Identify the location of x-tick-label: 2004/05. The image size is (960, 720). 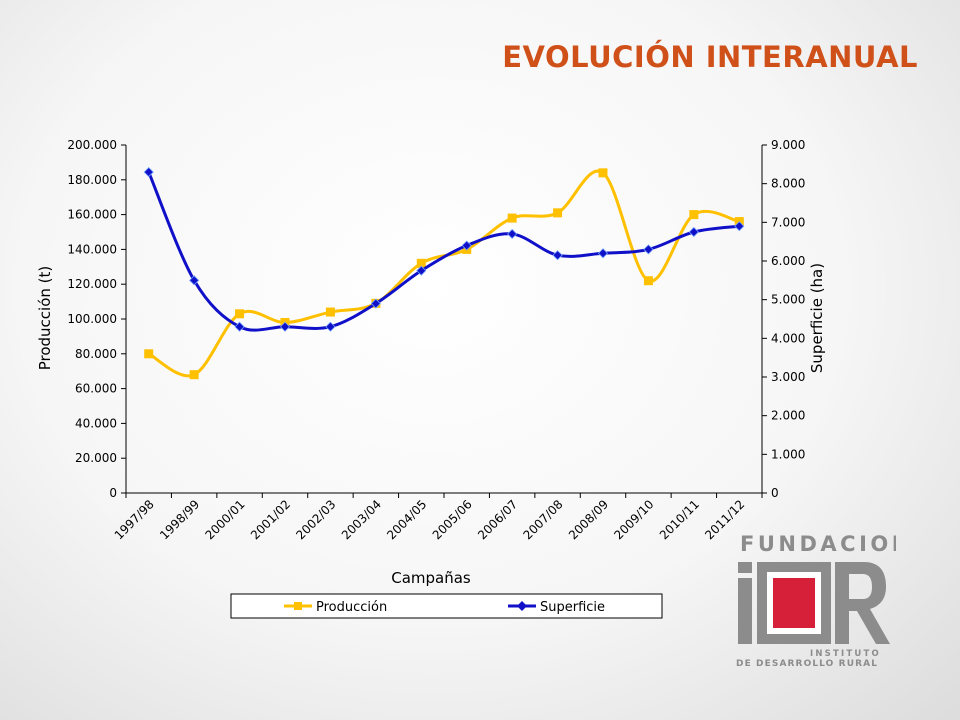
(406, 519).